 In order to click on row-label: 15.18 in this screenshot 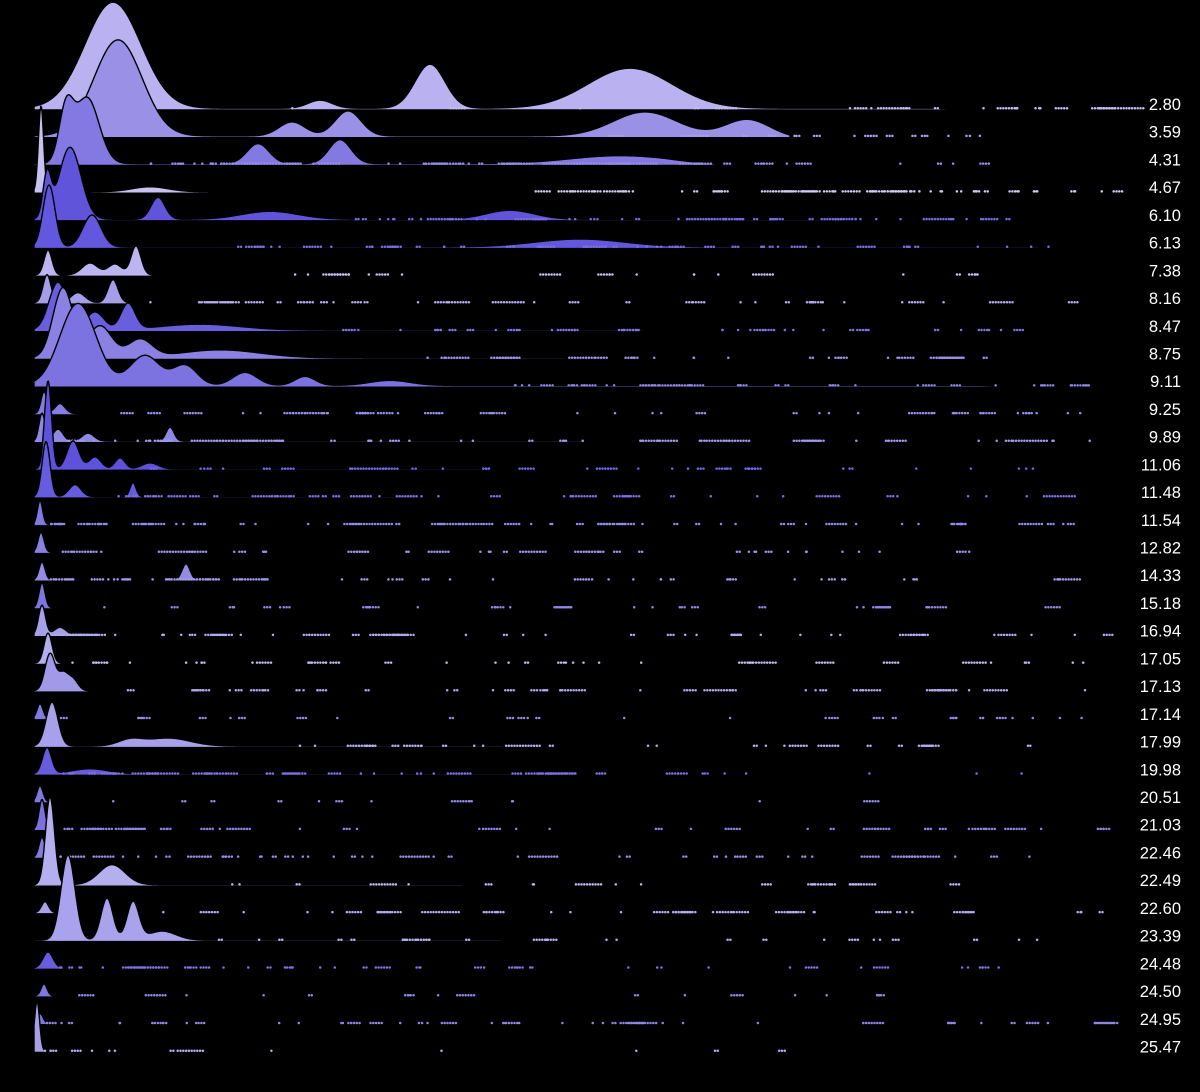, I will do `click(1160, 604)`.